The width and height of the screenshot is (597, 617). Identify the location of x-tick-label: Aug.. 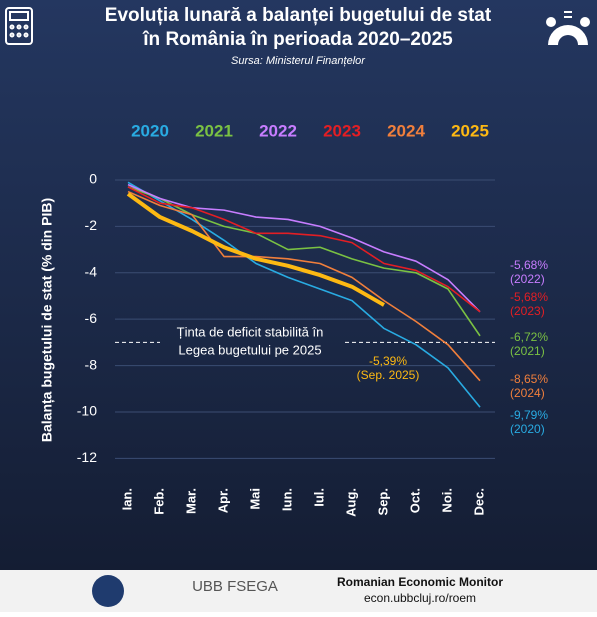
(350, 502).